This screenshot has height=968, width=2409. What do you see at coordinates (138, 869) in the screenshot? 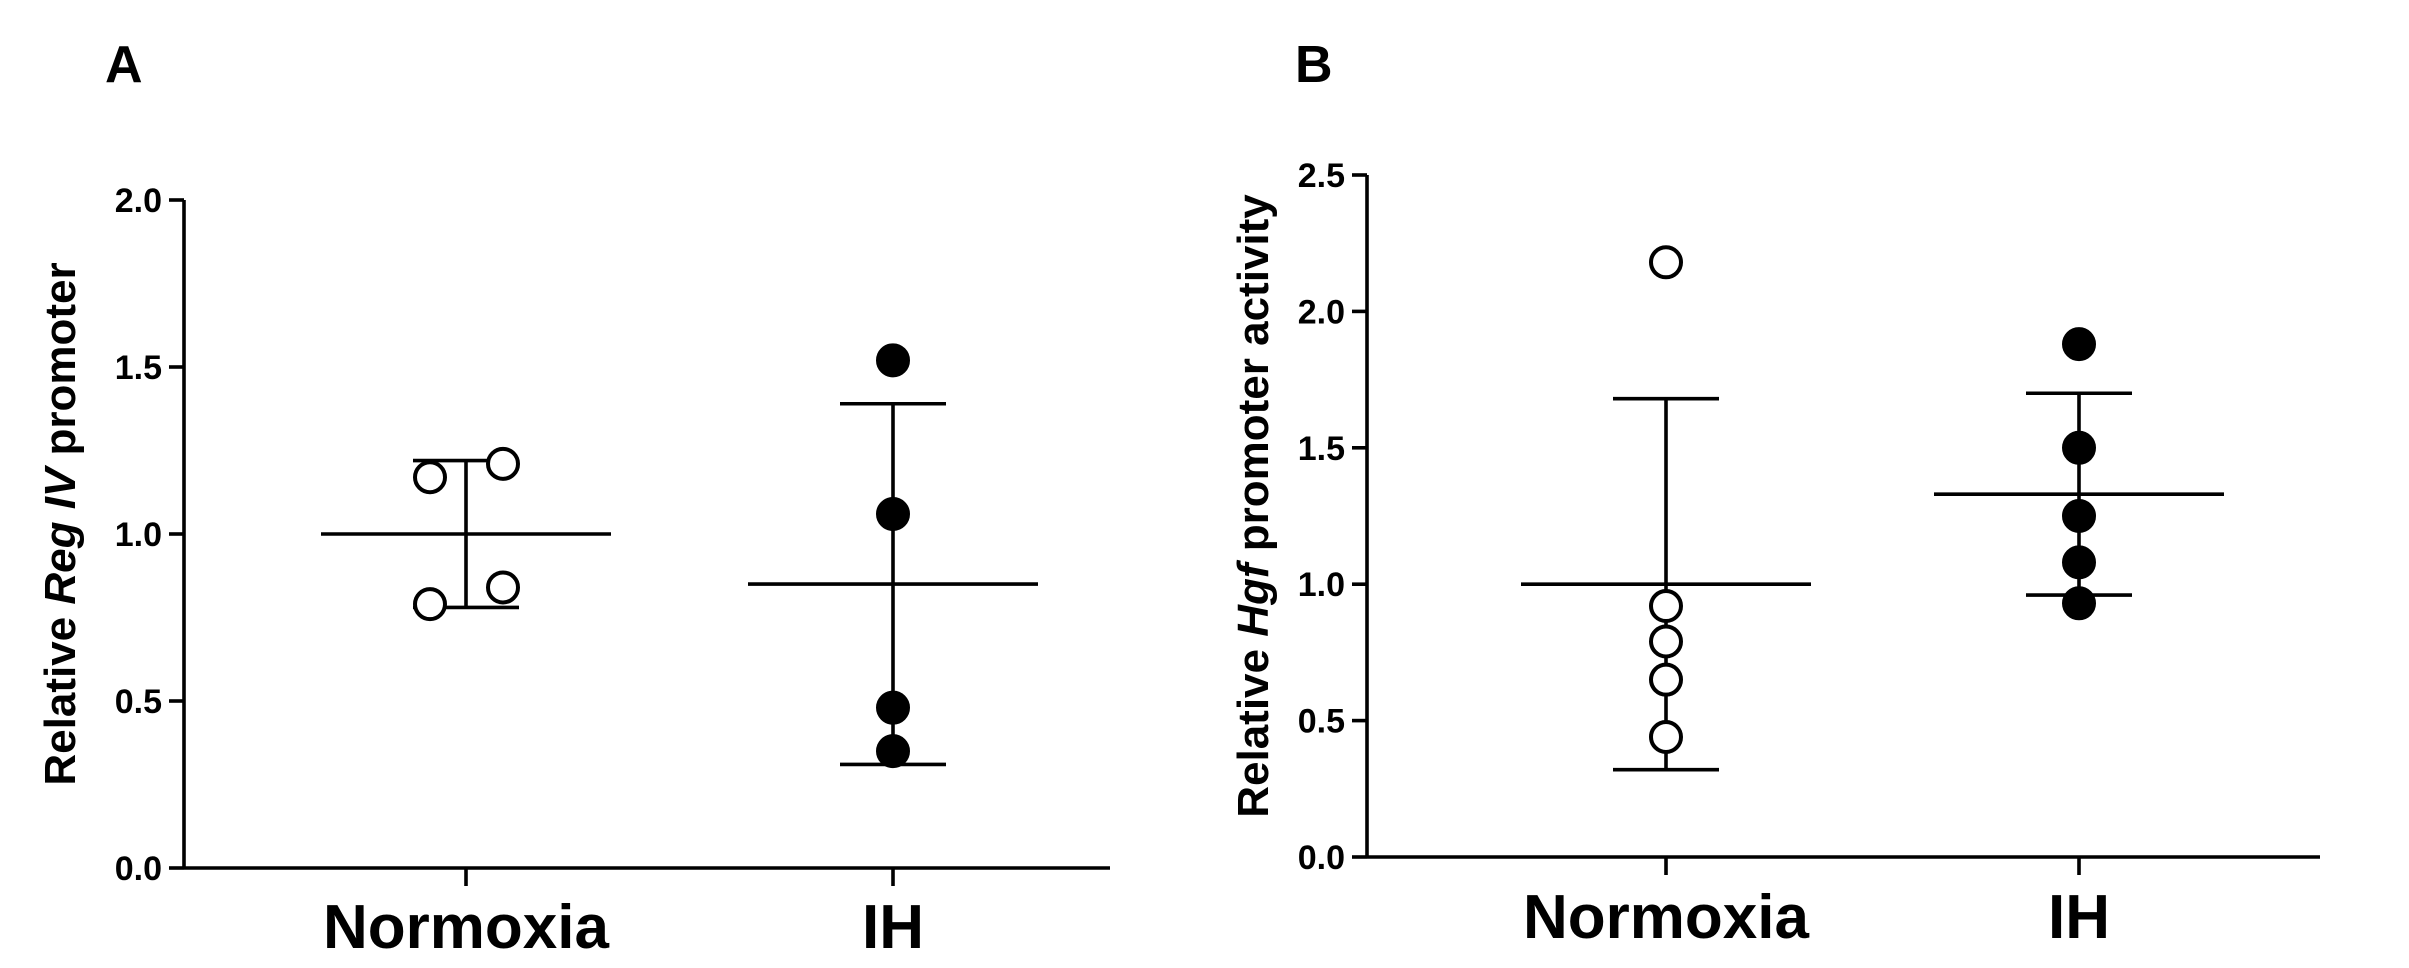
I see `panel-a-y-tick-label: 0.0` at bounding box center [138, 869].